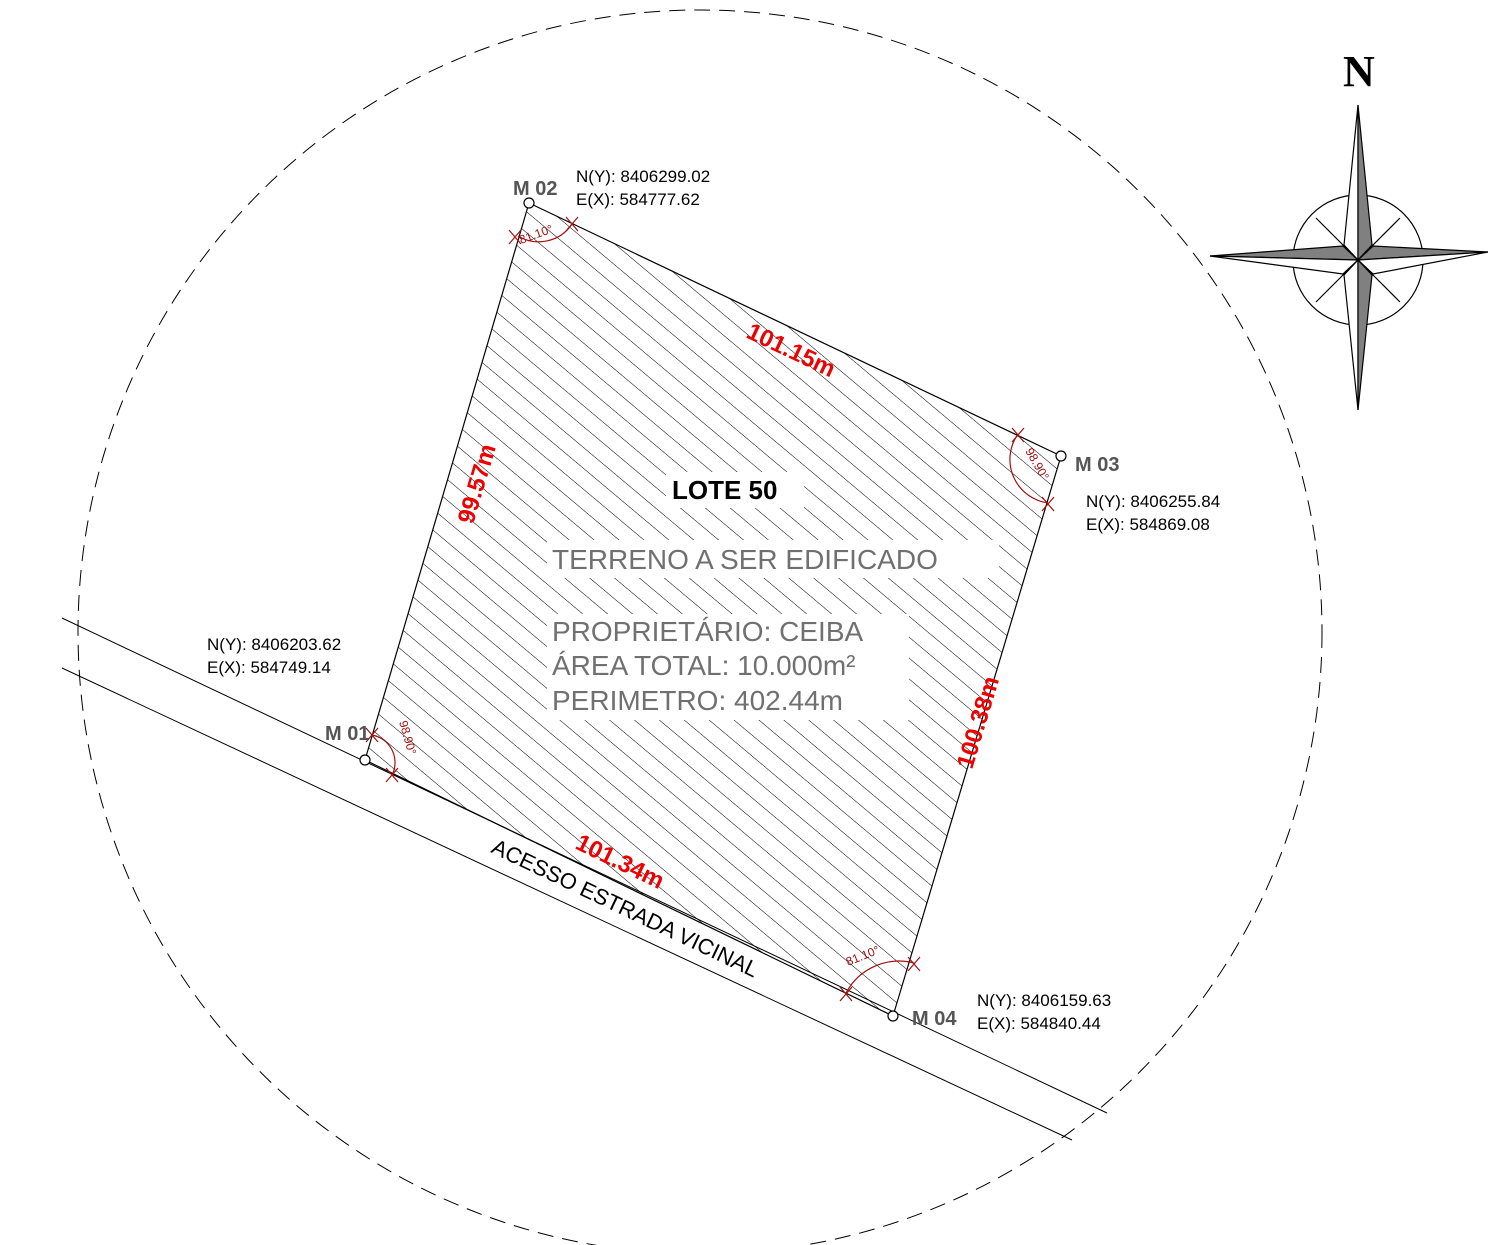 Image resolution: width=1488 pixels, height=1245 pixels. Describe the element at coordinates (846, 994) in the screenshot. I see `tick-m04-a` at that location.